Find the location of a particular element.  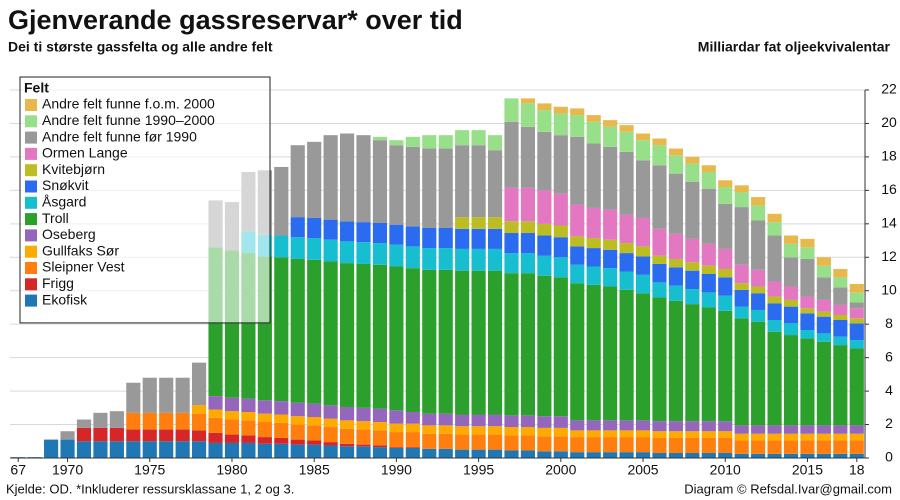

legend-title: Felt is located at coordinates (36, 88).